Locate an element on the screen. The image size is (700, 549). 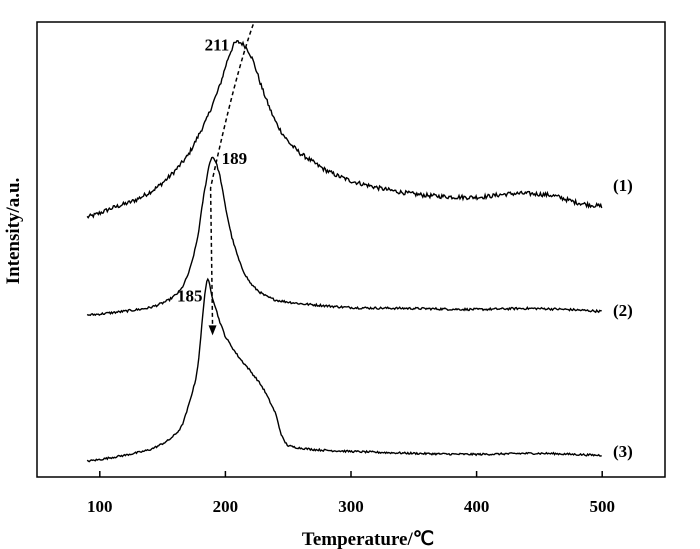
peak-shift-arrowhead is located at coordinates (212, 330).